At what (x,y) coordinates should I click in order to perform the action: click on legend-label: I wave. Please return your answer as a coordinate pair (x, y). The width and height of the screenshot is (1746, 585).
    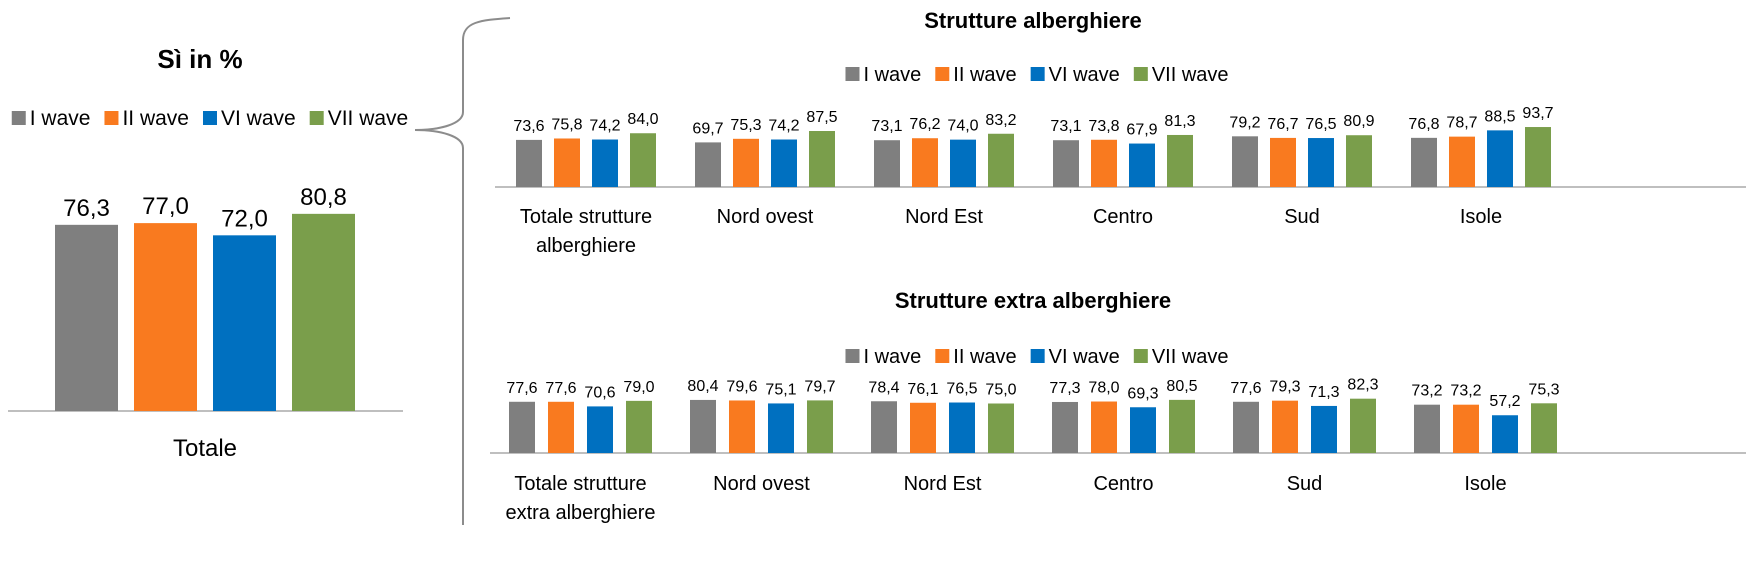
    Looking at the image, I should click on (892, 357).